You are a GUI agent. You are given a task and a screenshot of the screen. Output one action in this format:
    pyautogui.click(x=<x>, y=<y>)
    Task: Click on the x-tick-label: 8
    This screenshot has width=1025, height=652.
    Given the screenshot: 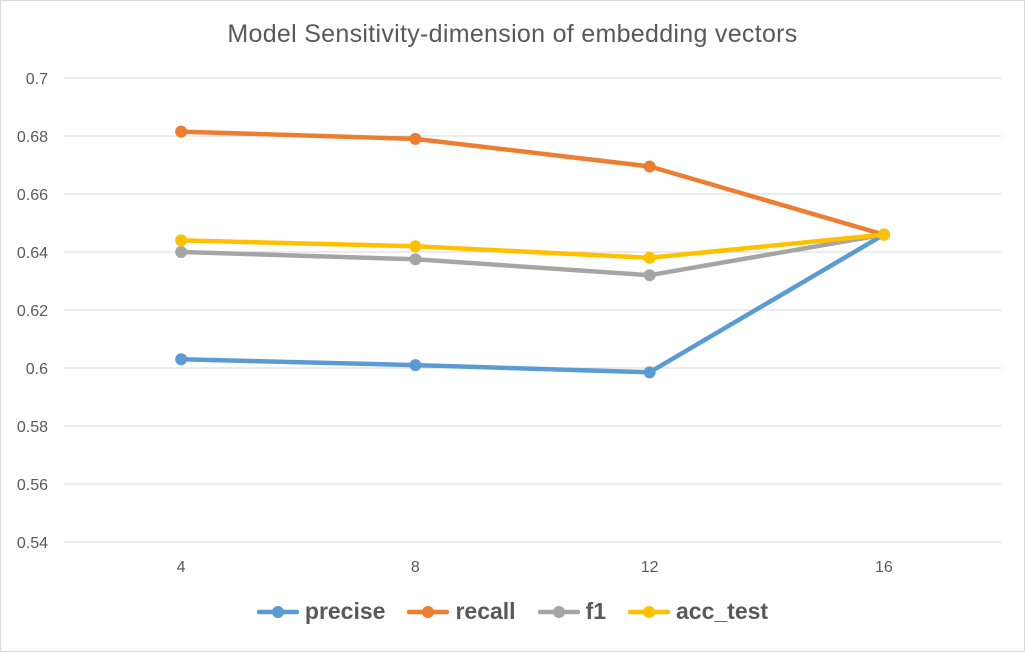 What is the action you would take?
    pyautogui.click(x=415, y=567)
    